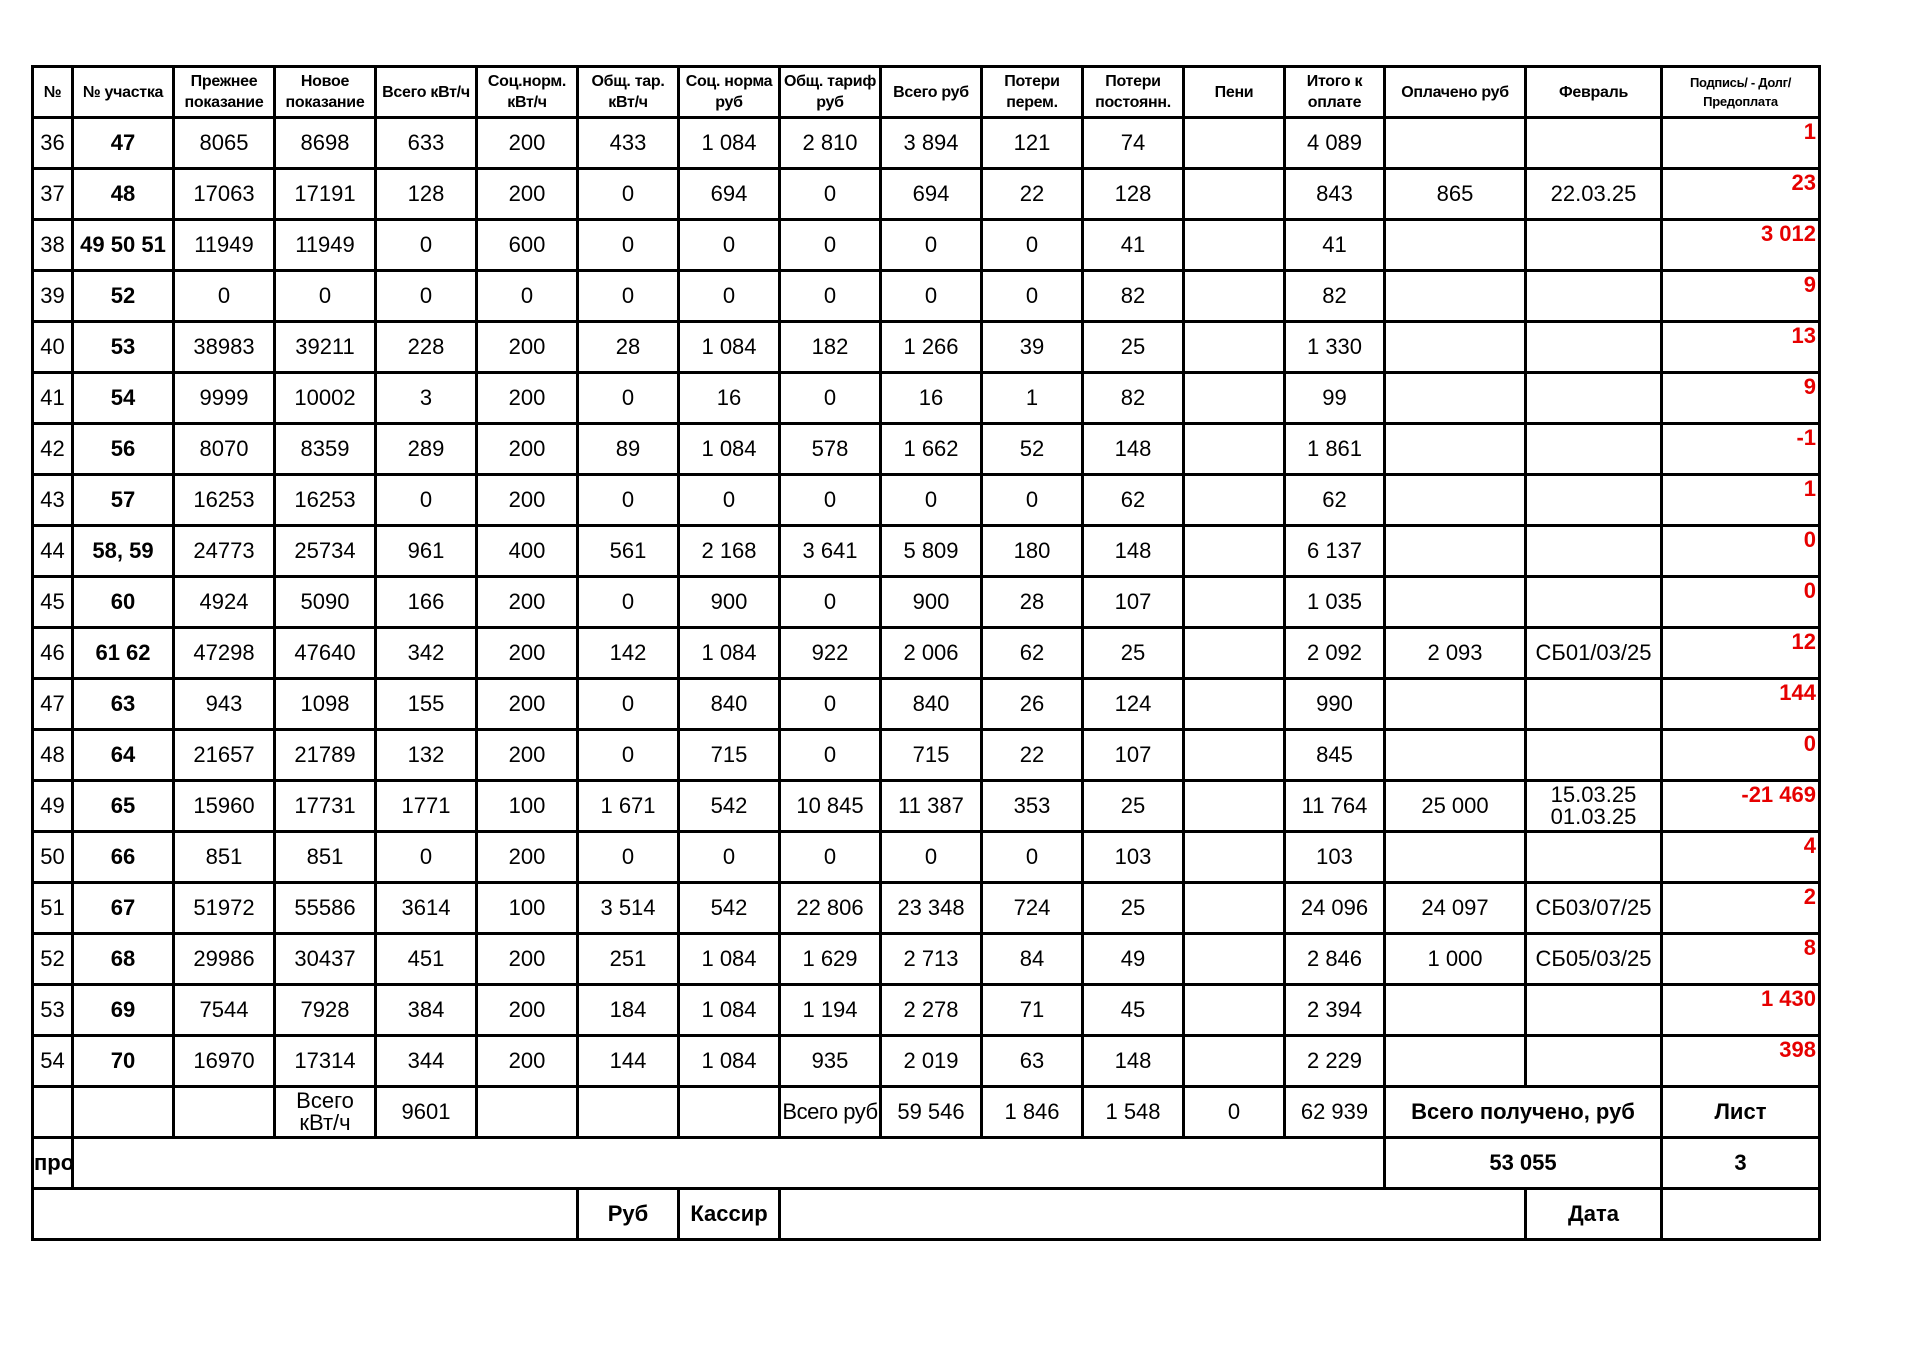  I want to click on total-received: 53 055, so click(1523, 1163).